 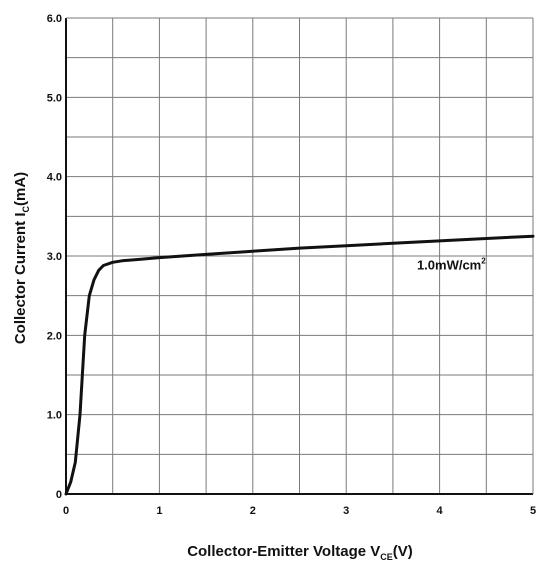 I want to click on y-axis-label: Collector Current IC(mA), so click(x=21, y=258).